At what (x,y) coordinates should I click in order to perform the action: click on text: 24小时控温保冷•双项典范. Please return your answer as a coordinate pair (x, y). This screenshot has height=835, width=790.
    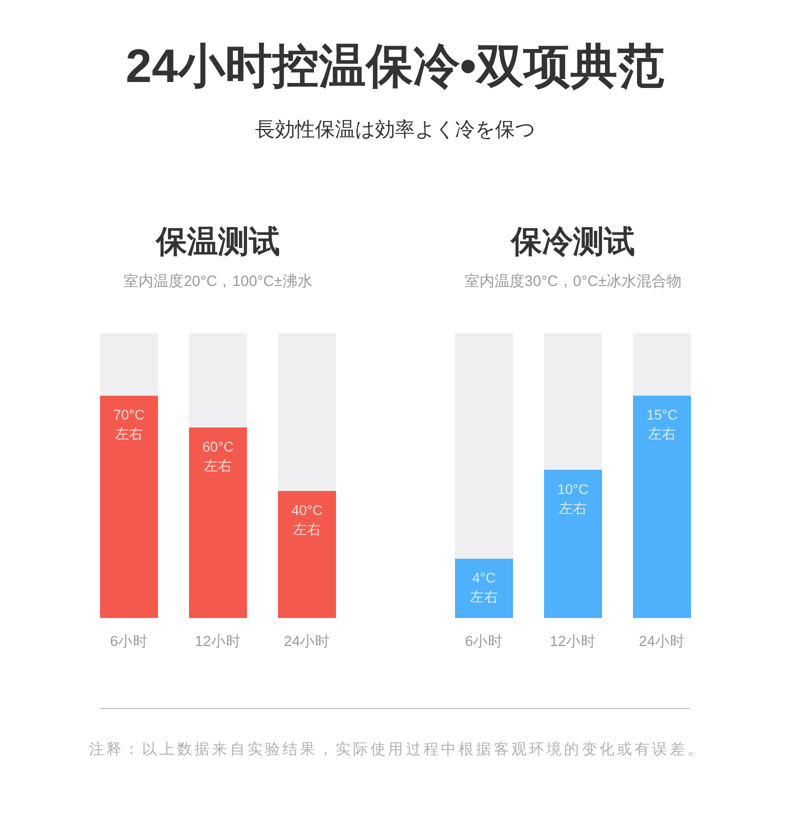
    Looking at the image, I should click on (395, 65).